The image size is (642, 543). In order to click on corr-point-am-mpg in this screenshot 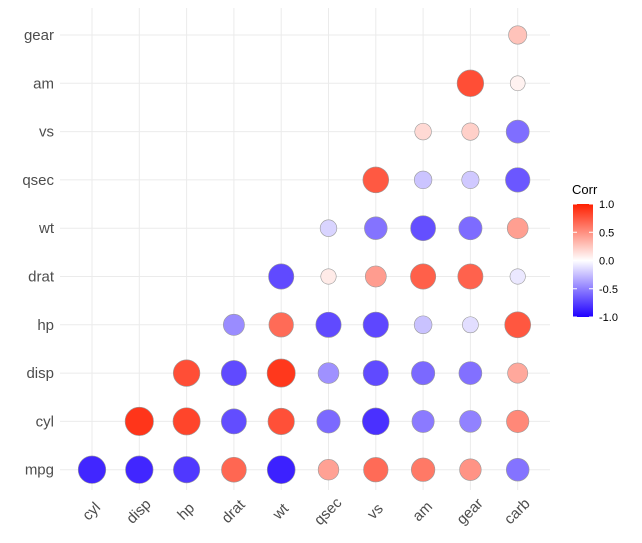, I will do `click(423, 469)`.